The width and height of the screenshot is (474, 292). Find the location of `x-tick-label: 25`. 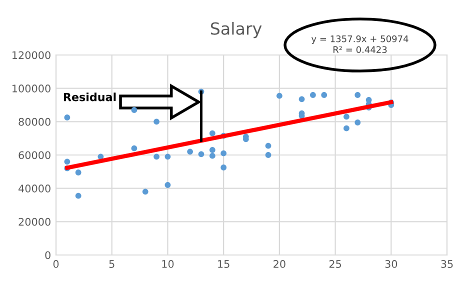

x-tick-label: 25 is located at coordinates (335, 264).